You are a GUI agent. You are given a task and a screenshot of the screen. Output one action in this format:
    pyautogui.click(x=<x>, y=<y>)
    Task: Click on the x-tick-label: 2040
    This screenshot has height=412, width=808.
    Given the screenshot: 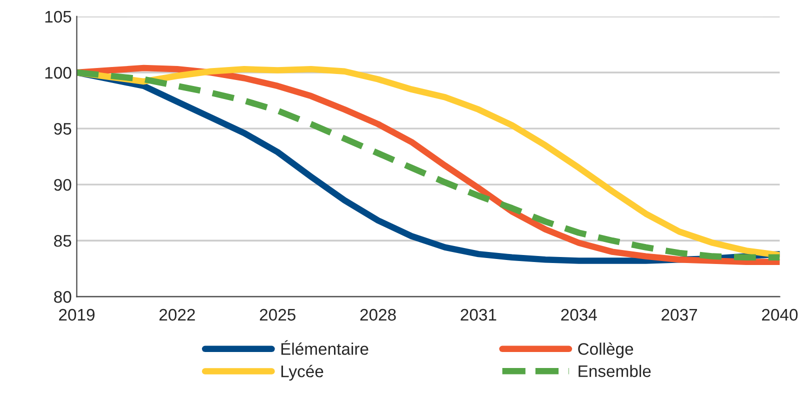 What is the action you would take?
    pyautogui.click(x=780, y=314)
    